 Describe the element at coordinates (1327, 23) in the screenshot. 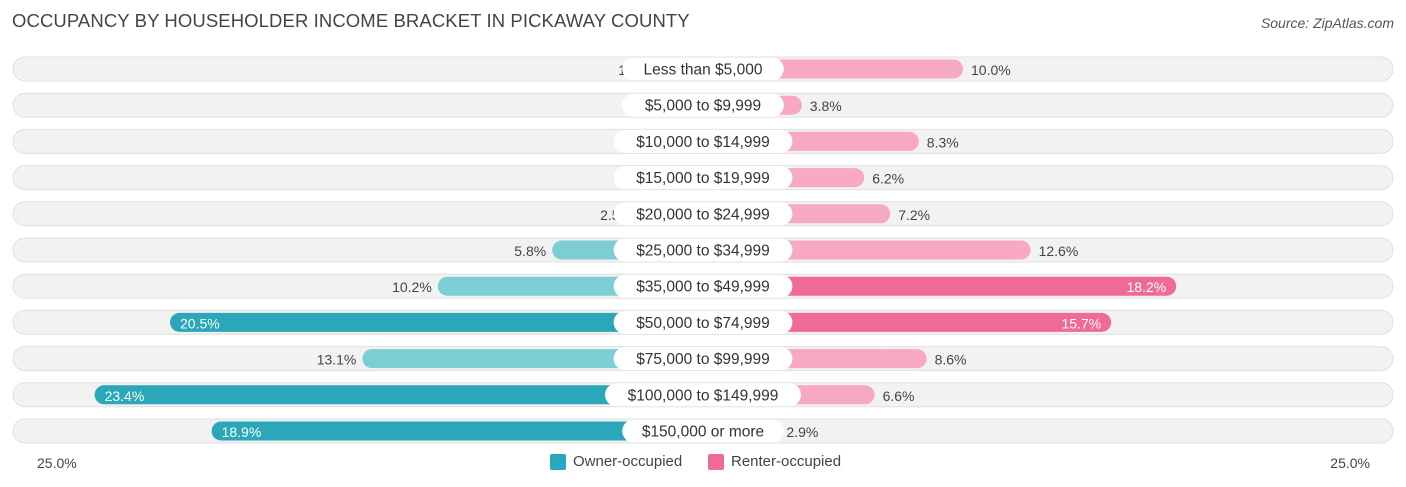

I see `source-note: Source: ZipAtlas.com` at that location.